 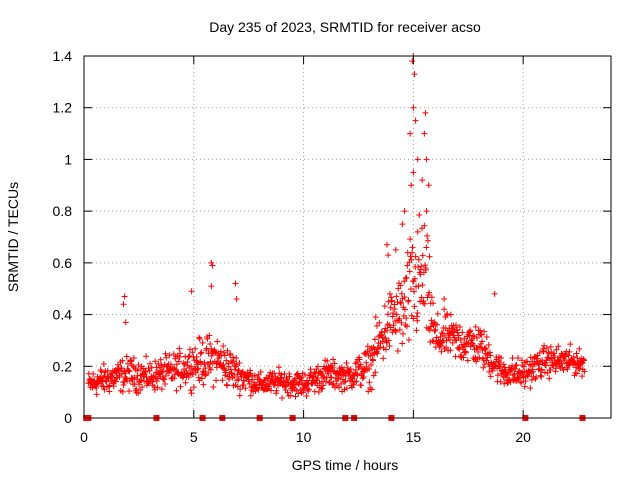 I want to click on x-tick-label: 20, so click(x=523, y=437).